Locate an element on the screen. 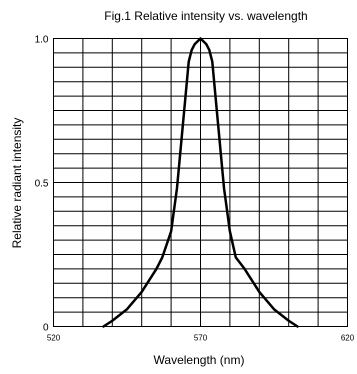 Image resolution: width=357 pixels, height=374 pixels. chart-title: Fig.1 Relative intensity vs. wavelength is located at coordinates (205, 16).